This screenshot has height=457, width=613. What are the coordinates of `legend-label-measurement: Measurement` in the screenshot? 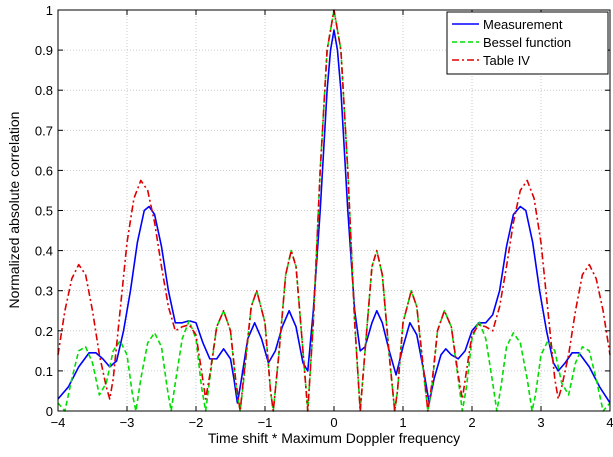 It's located at (523, 24).